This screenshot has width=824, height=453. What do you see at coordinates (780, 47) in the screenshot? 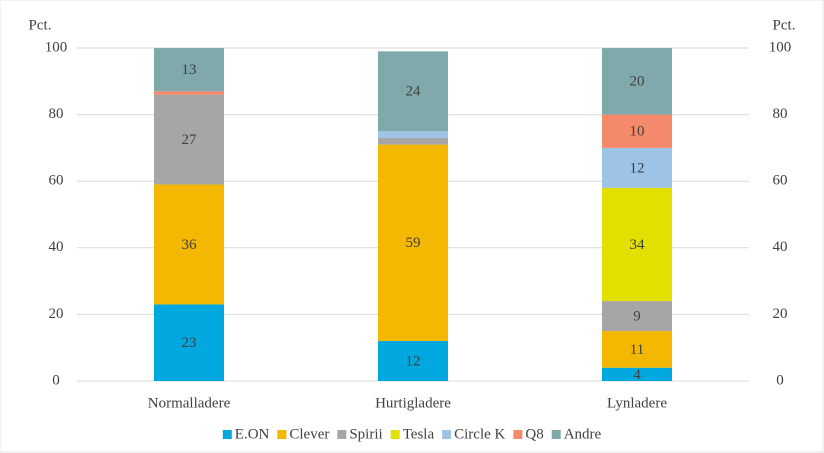
I see `y2-tick-label: 100` at bounding box center [780, 47].